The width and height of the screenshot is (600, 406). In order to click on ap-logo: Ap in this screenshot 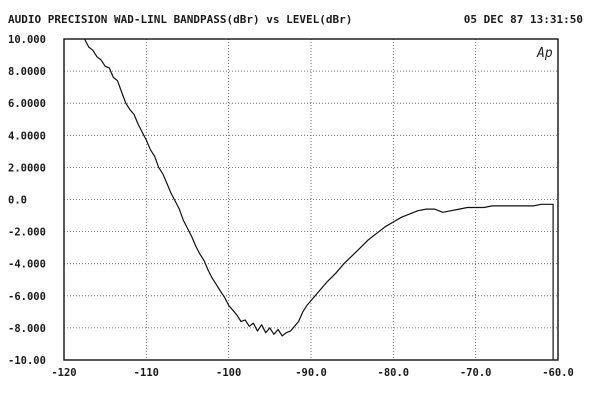, I will do `click(544, 53)`.